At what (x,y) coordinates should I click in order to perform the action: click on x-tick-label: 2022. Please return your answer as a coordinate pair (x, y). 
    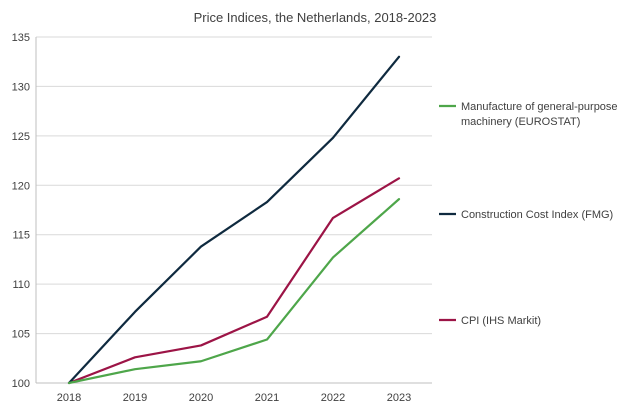
    Looking at the image, I should click on (333, 398).